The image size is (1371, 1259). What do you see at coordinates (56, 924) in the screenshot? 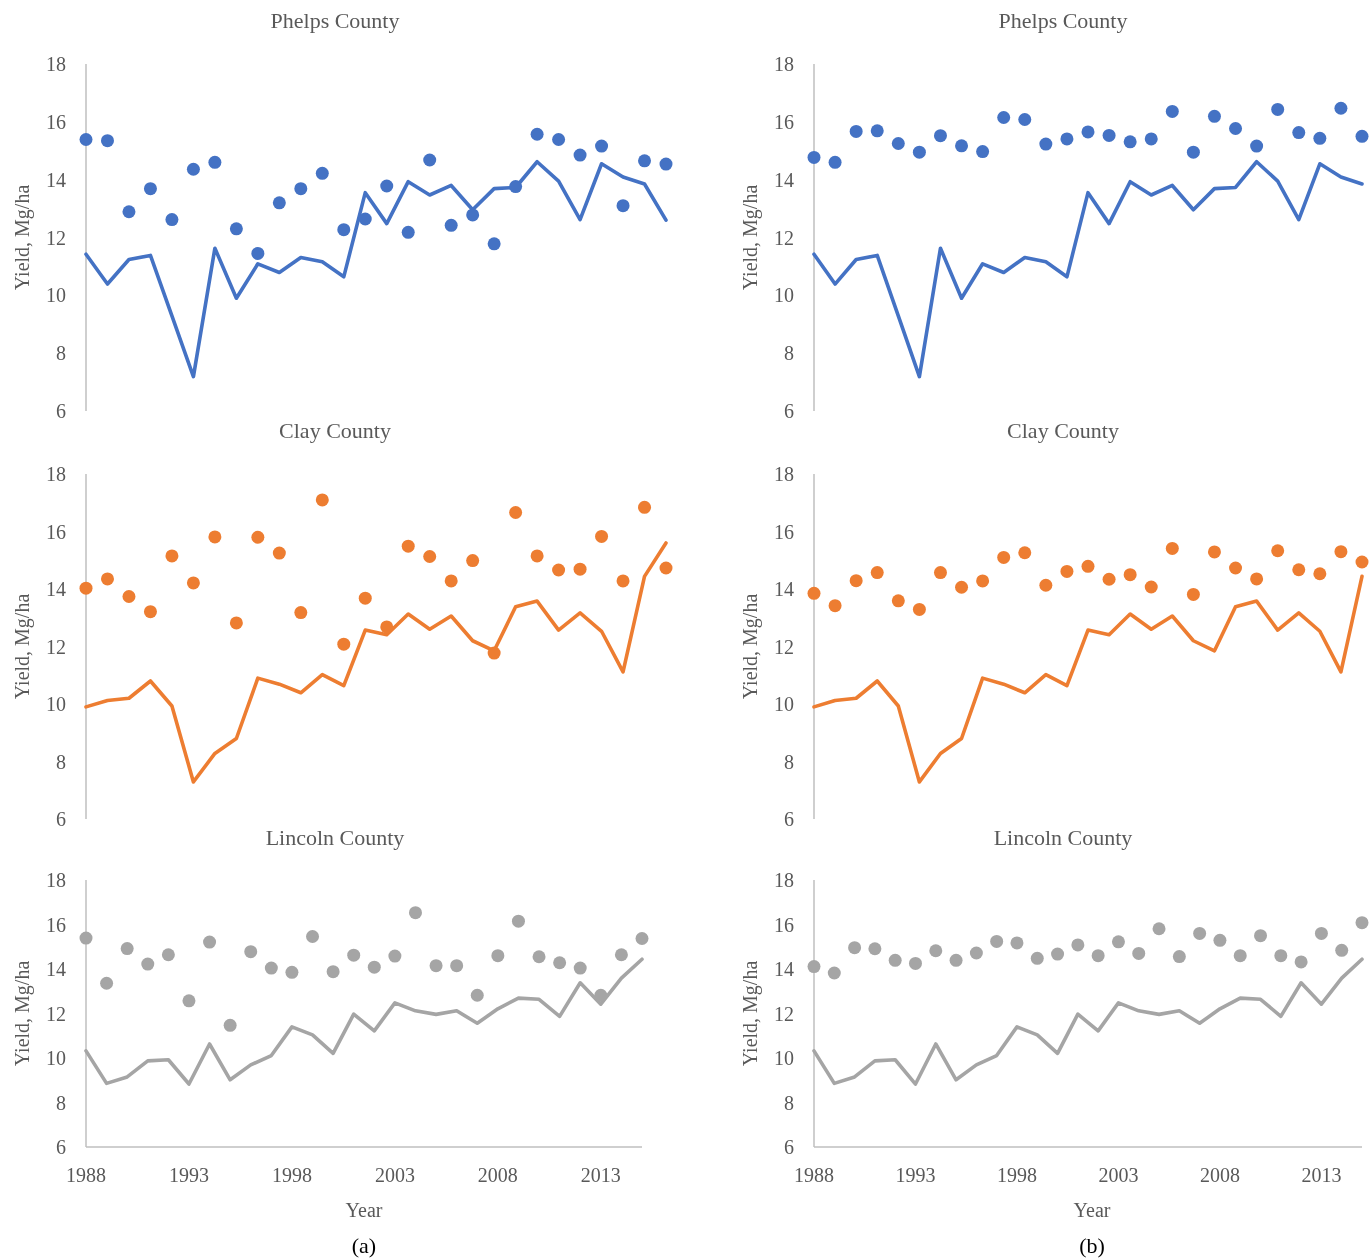
I see `y-tick-label: 16` at bounding box center [56, 924].